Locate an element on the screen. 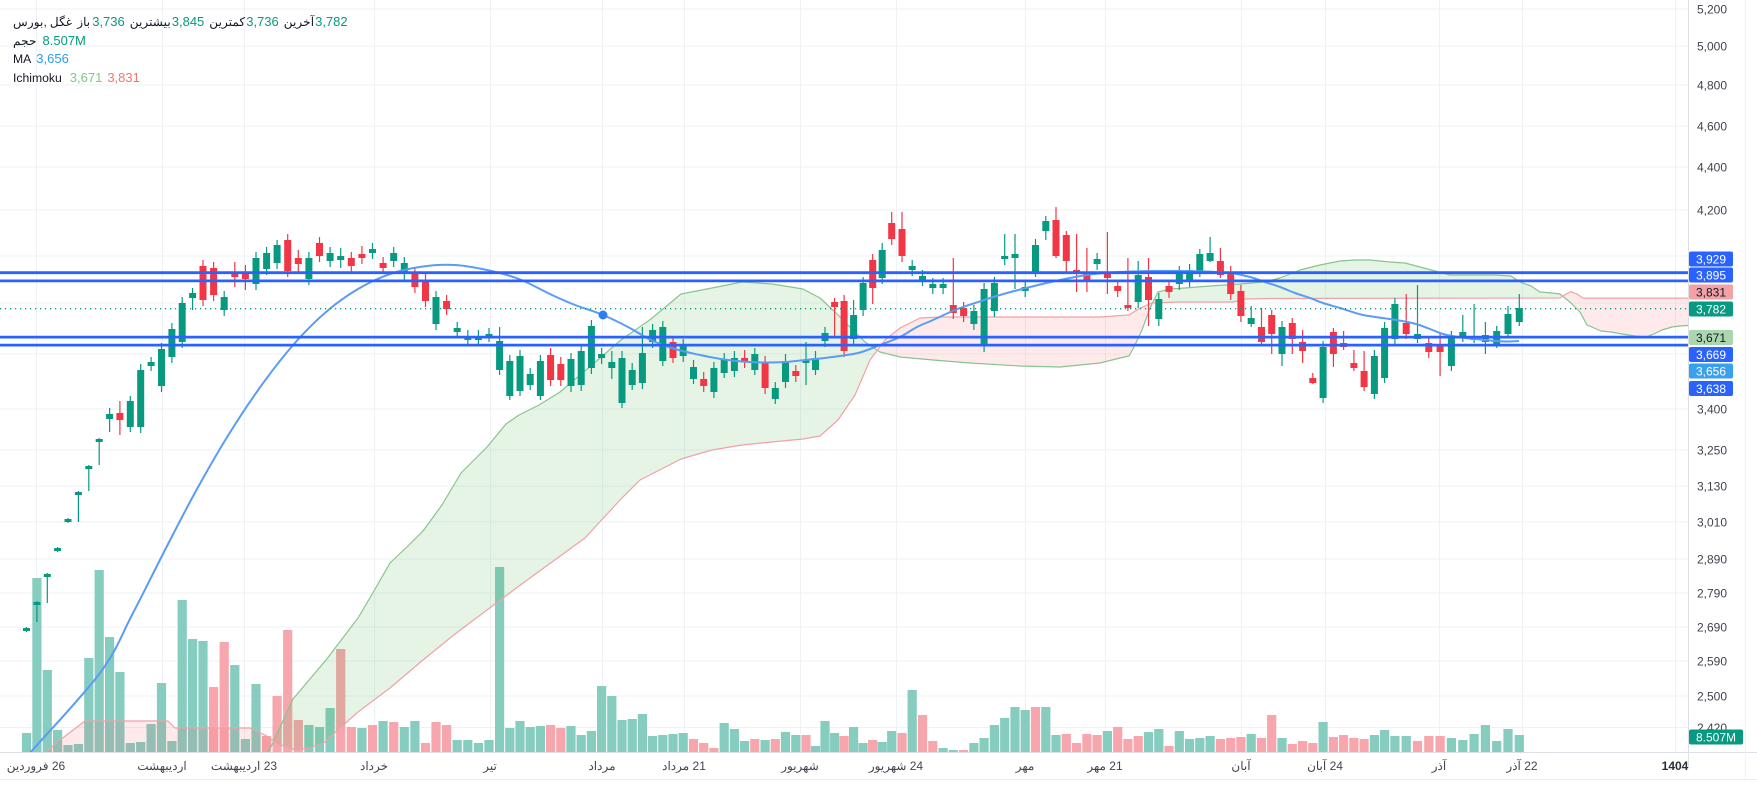 Image resolution: width=1757 pixels, height=790 pixels. svg-text: 8.507M is located at coordinates (1716, 738).